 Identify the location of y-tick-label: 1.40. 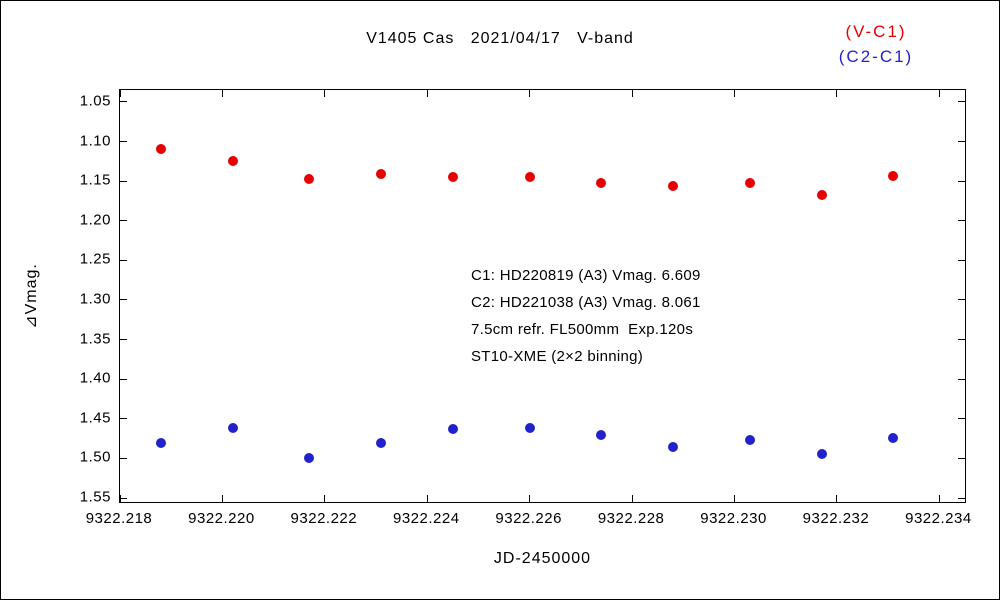
(95, 378).